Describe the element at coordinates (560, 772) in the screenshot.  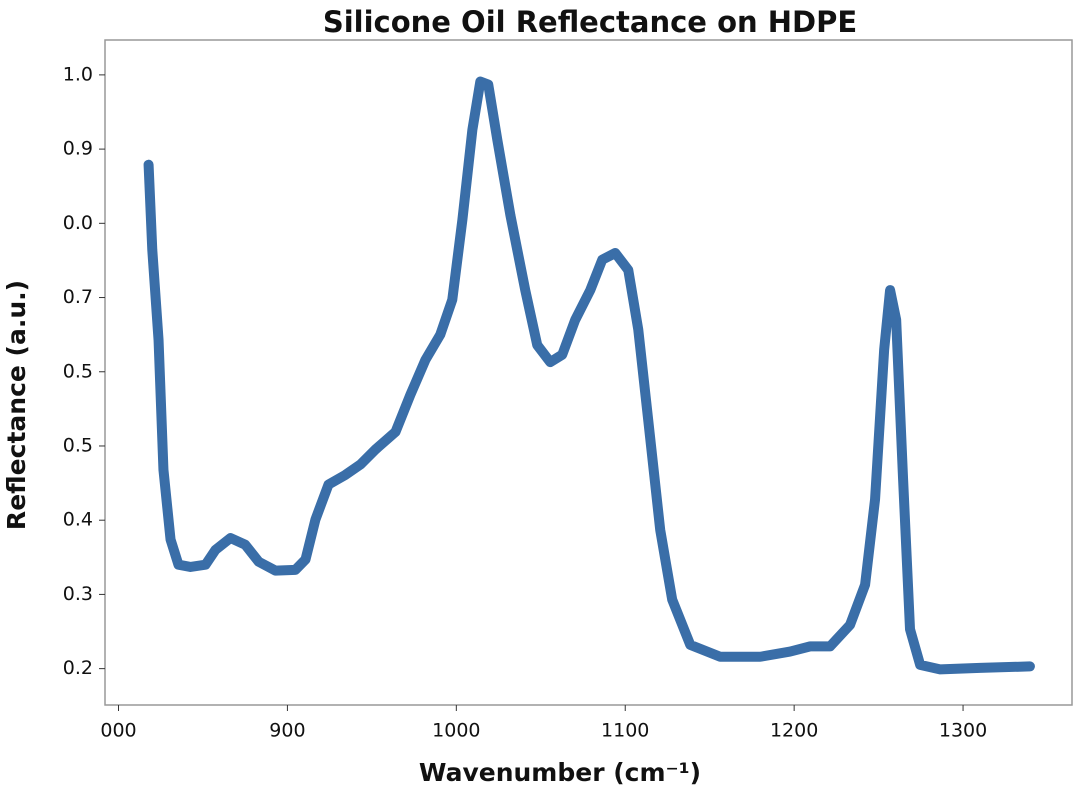
I see `x-axis-label: Wavenumber (cm⁻¹)` at that location.